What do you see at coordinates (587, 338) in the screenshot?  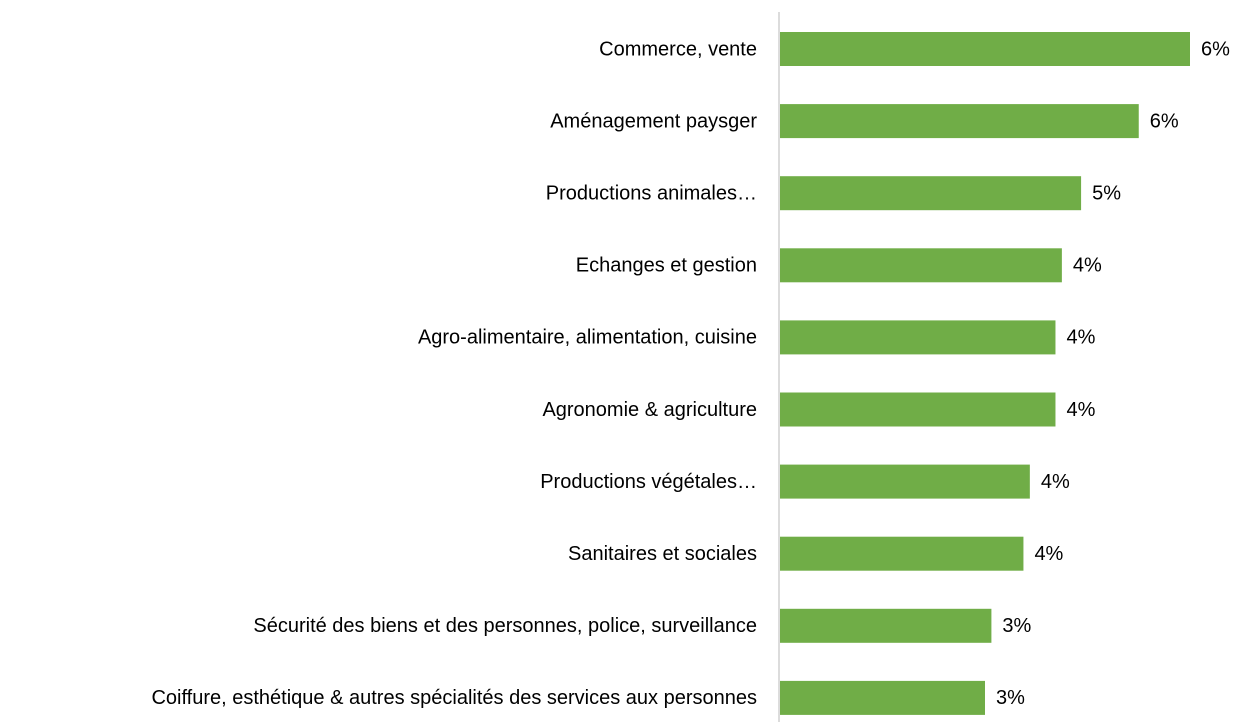 I see `category-label: Agro-alimentaire, alimentation, cuisine` at bounding box center [587, 338].